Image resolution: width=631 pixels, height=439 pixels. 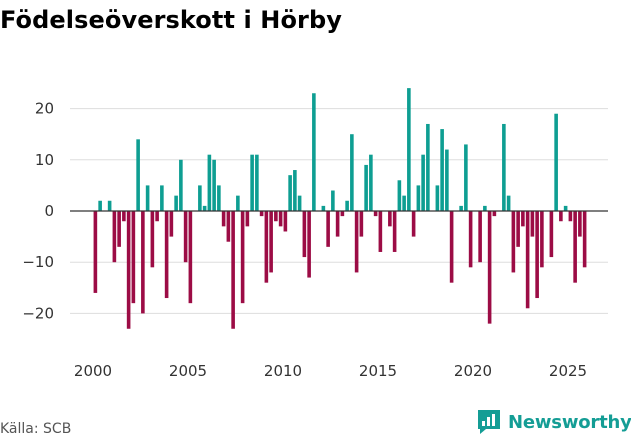 What do you see at coordinates (330, 371) in the screenshot?
I see `x-tick-labels: 2000 2005 2010 2015 2020 2025` at bounding box center [330, 371].